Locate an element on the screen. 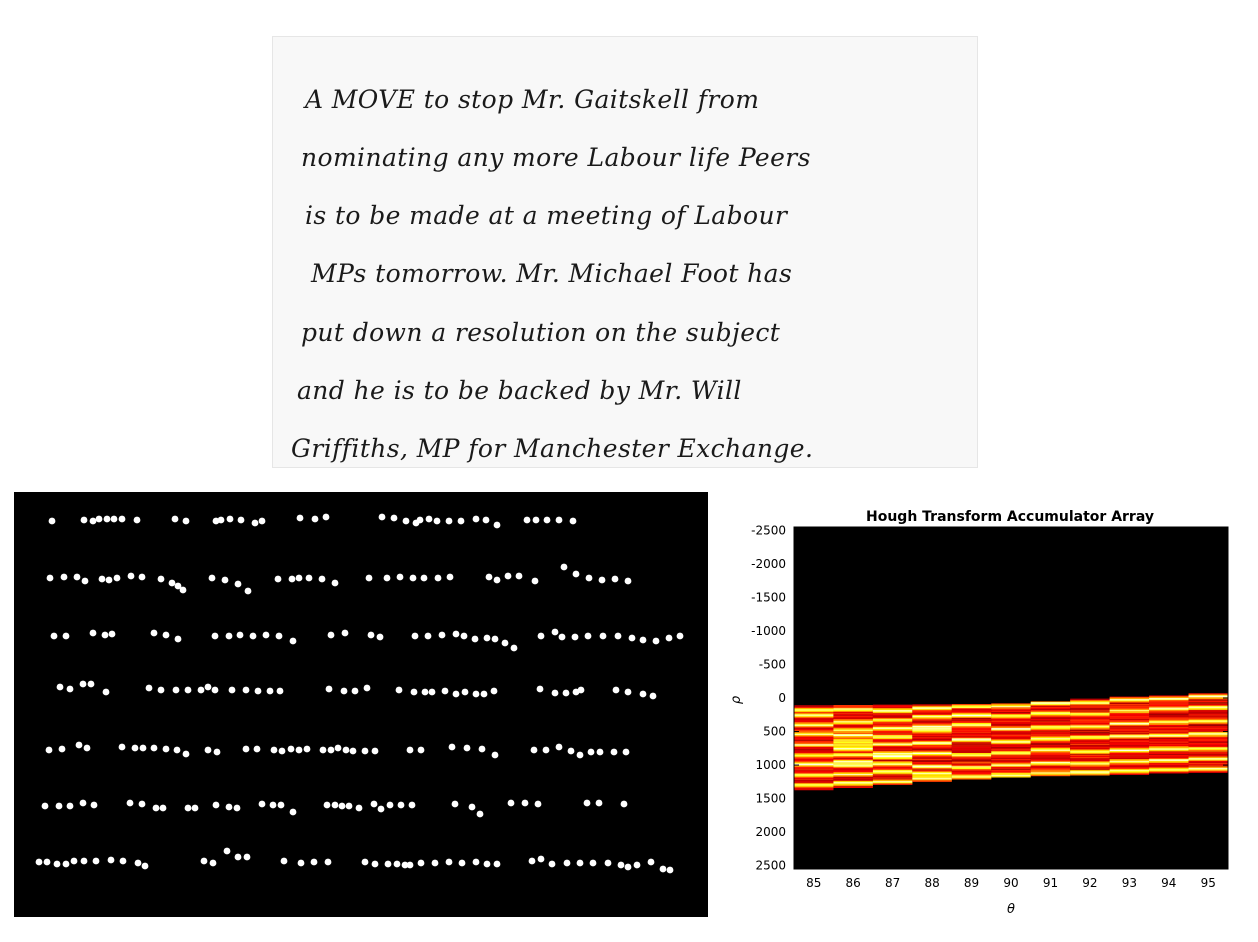 The image size is (1258, 942). x-tick-label: 86 is located at coordinates (853, 883).